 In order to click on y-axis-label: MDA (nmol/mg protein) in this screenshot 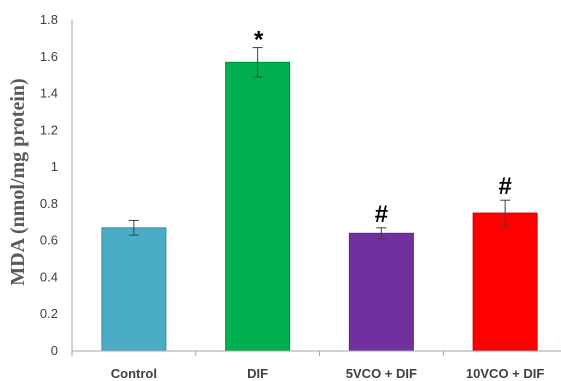, I will do `click(18, 181)`.